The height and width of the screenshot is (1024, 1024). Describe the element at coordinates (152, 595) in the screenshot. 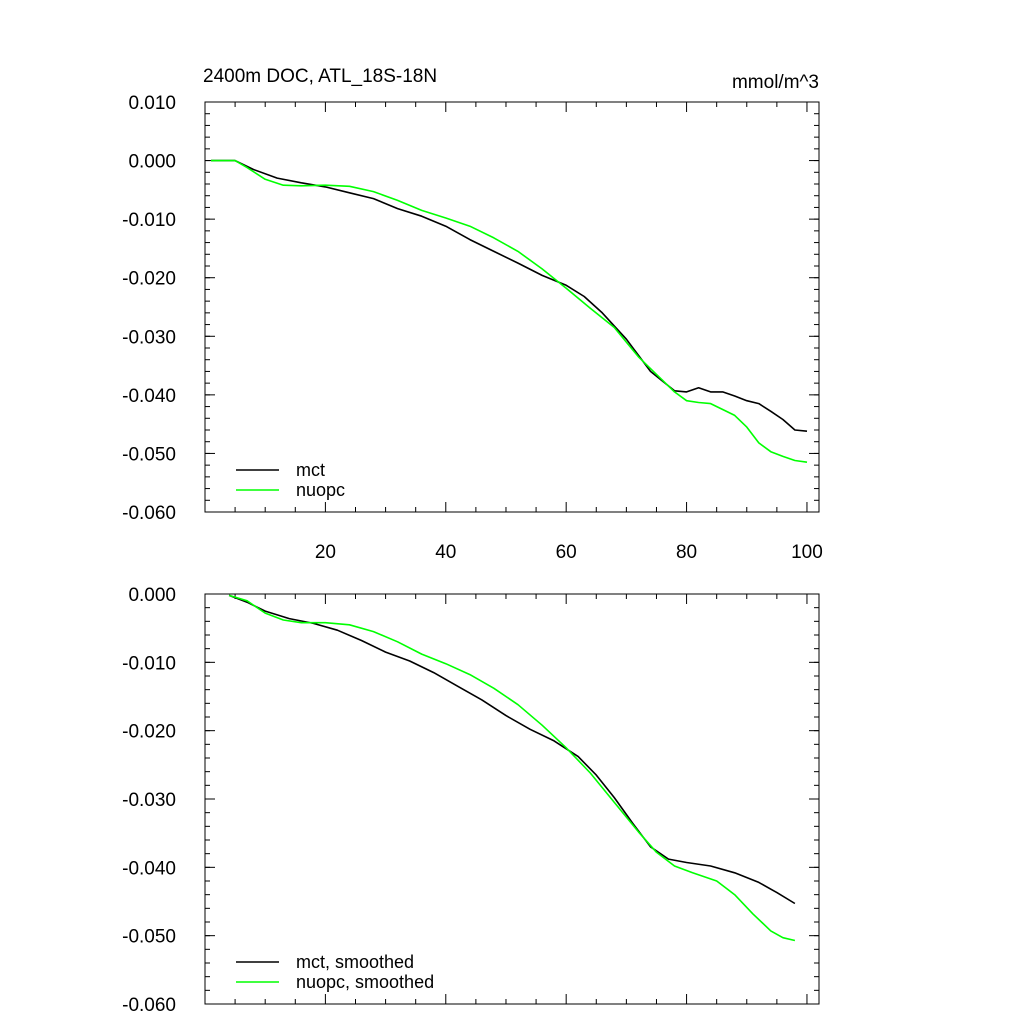

I see `bottom-y-tick-label: 0.000` at that location.